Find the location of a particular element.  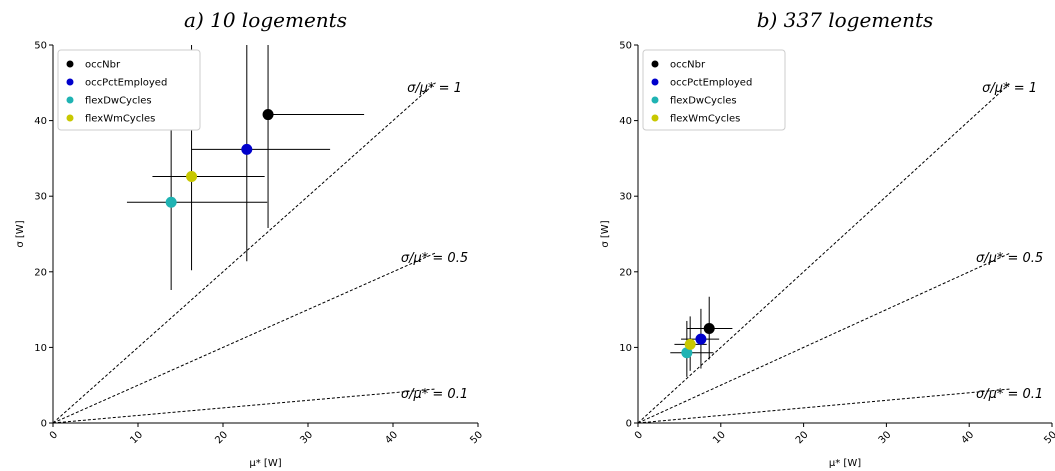

series-occNbr is located at coordinates (316, 136).